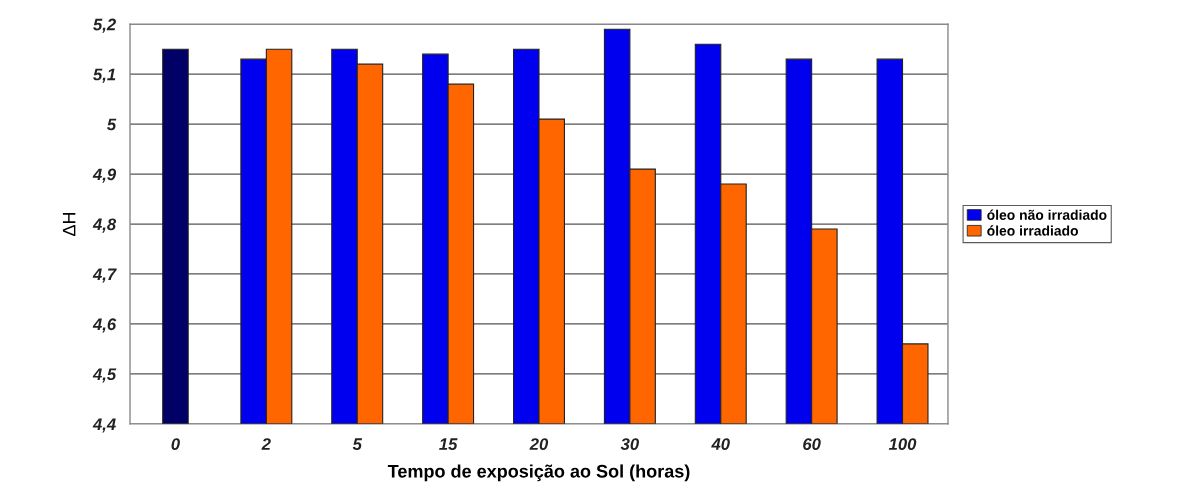 The width and height of the screenshot is (1182, 494). Describe the element at coordinates (538, 473) in the screenshot. I see `x-axis-title: Tempo de exposição ao Sol (horas)` at that location.